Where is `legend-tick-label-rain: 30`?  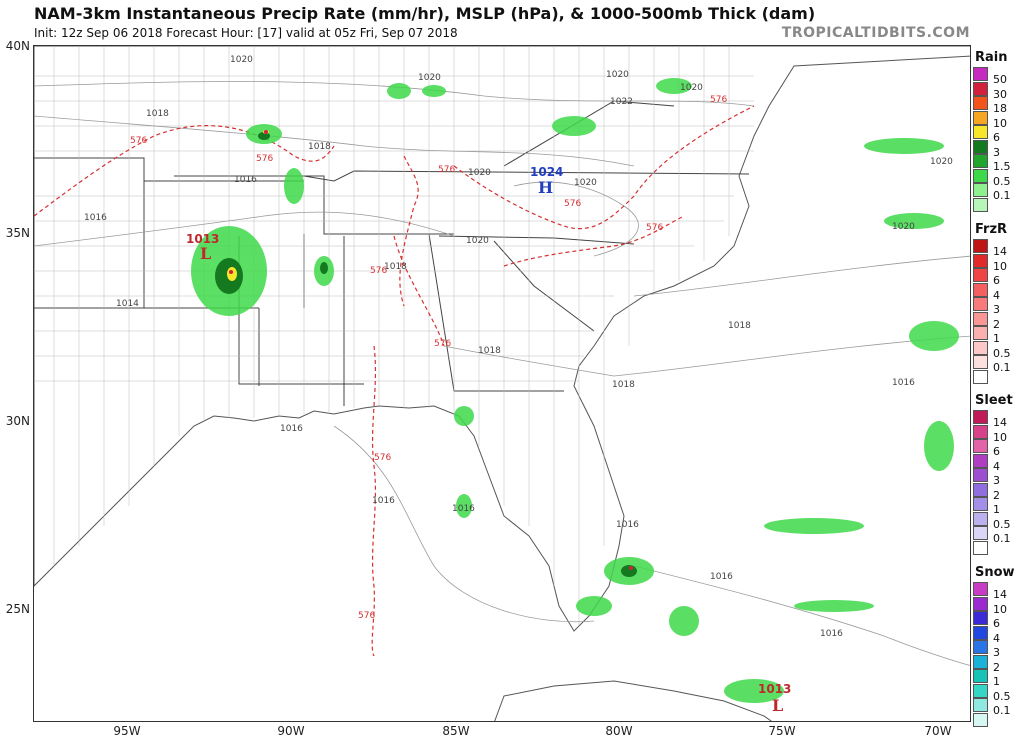
legend-tick-label-rain: 30 is located at coordinates (1000, 94).